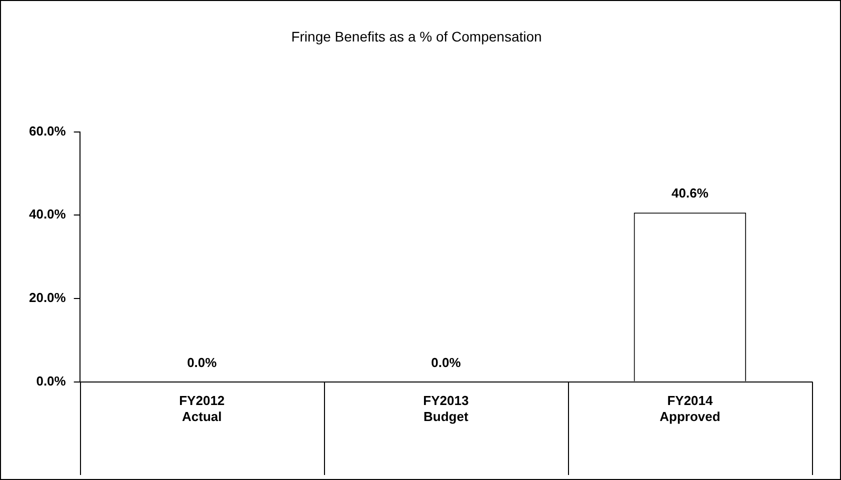 Image resolution: width=841 pixels, height=480 pixels. What do you see at coordinates (47, 214) in the screenshot?
I see `y-tick-label: 40.0%` at bounding box center [47, 214].